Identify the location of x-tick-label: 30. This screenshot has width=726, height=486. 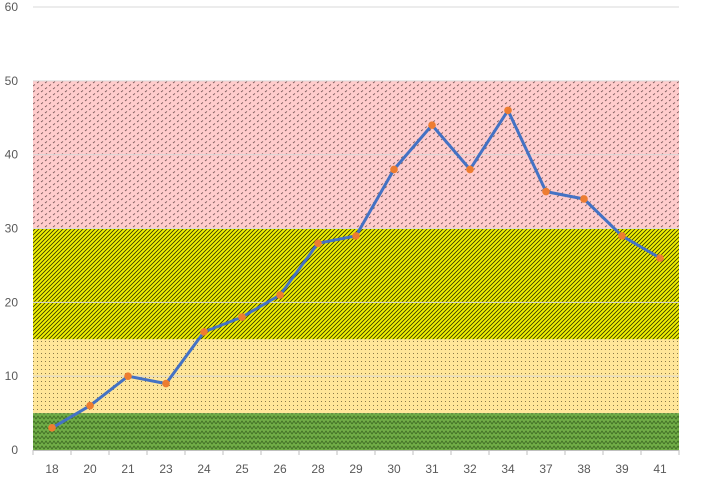
(394, 469).